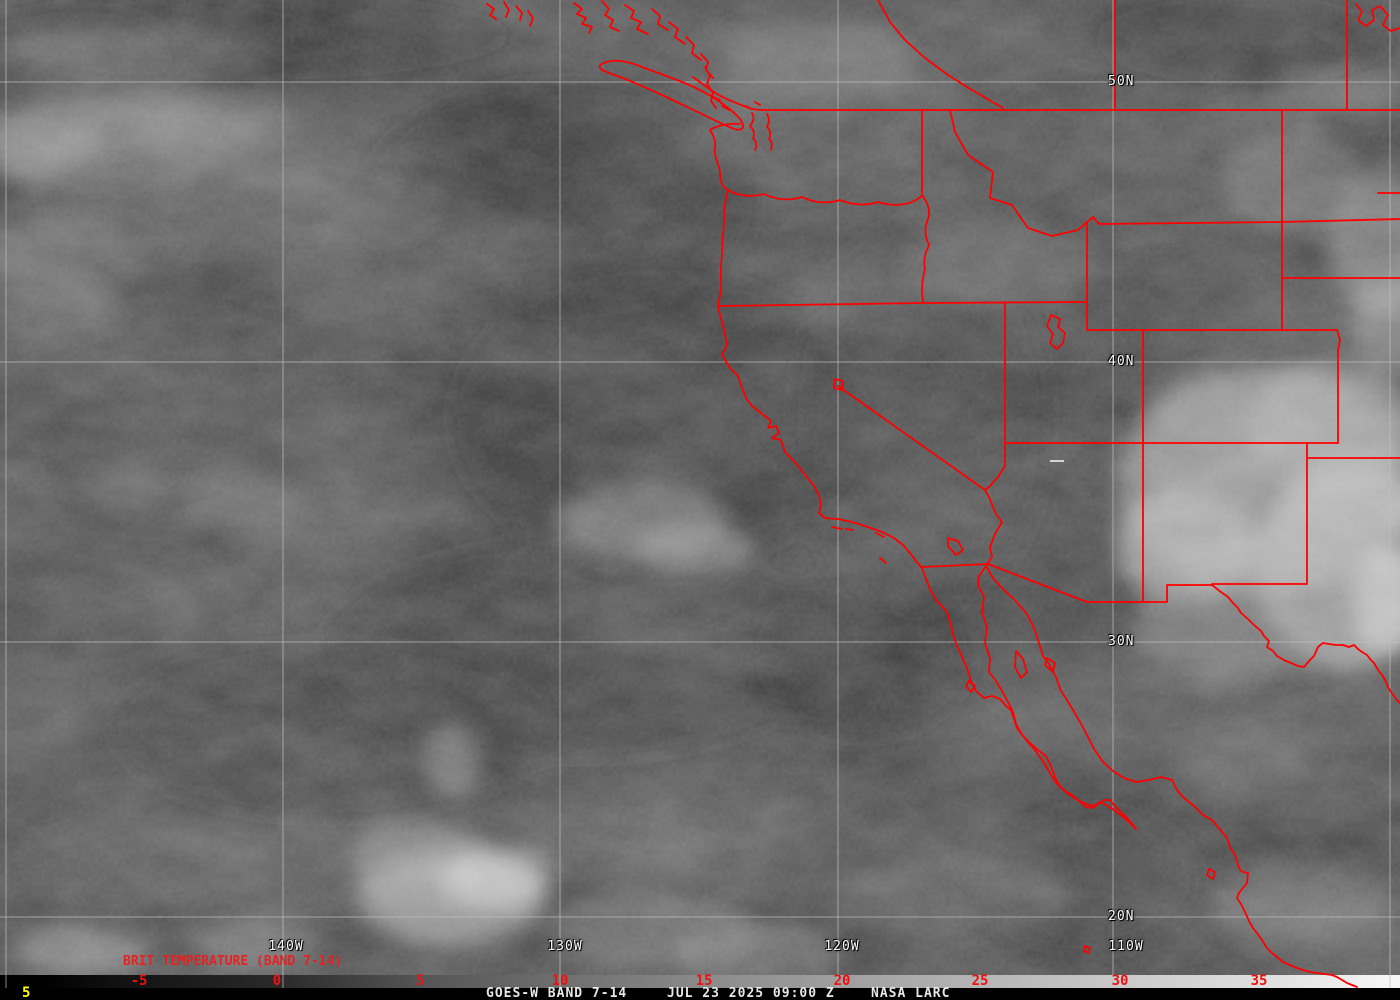  I want to click on product-name: GOES-W BAND 7-14, so click(557, 993).